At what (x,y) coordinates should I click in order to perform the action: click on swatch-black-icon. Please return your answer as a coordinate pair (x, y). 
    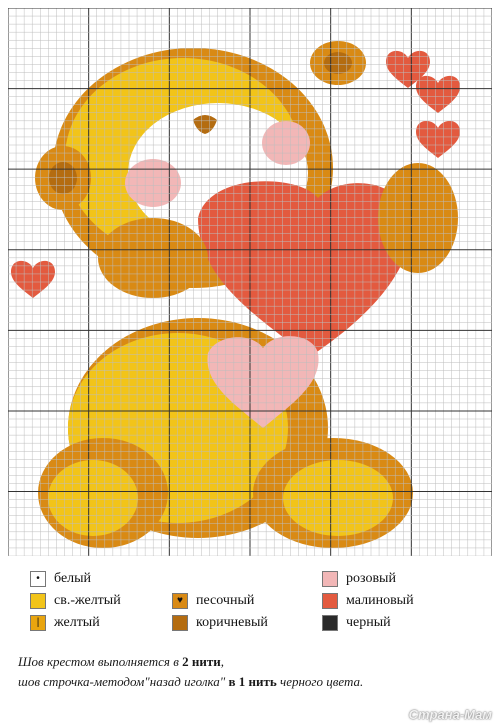
    Looking at the image, I should click on (330, 623).